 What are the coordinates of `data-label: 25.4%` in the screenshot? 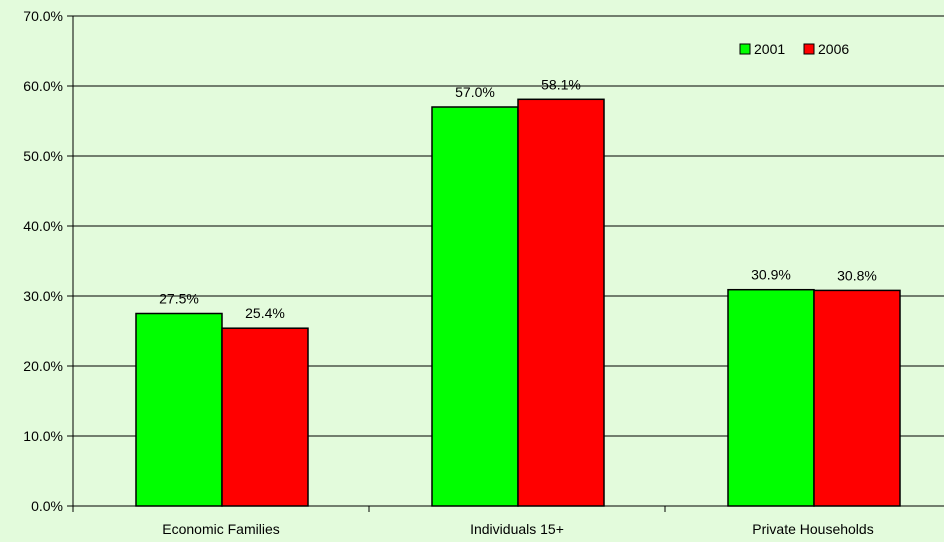 It's located at (265, 313).